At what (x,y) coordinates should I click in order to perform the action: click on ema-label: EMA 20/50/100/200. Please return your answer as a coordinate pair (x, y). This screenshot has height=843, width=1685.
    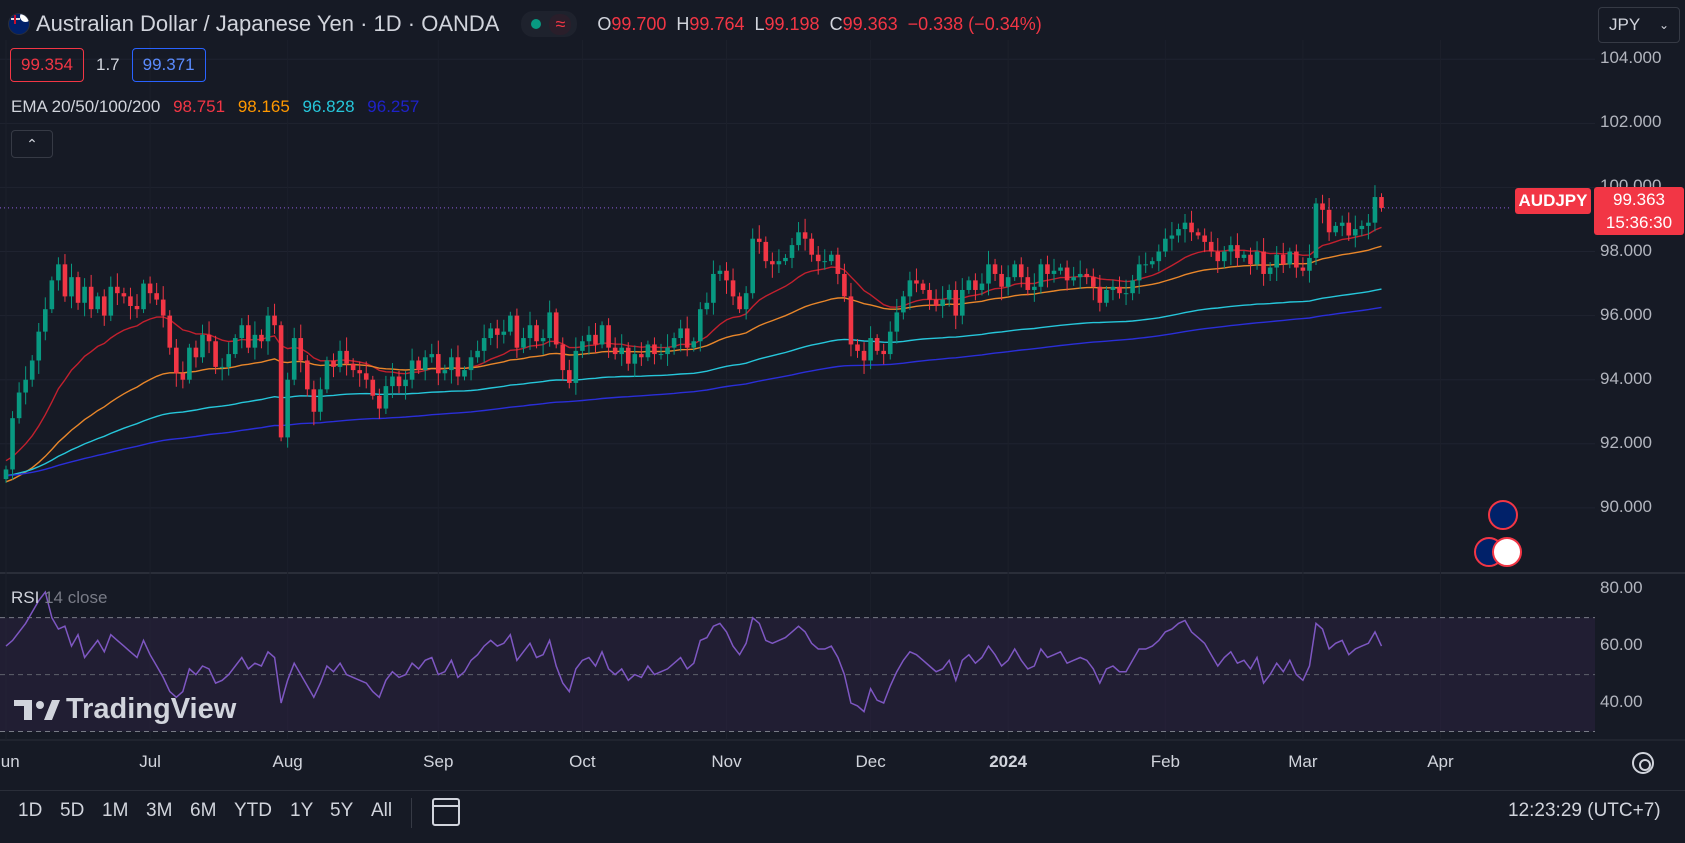
    Looking at the image, I should click on (86, 106).